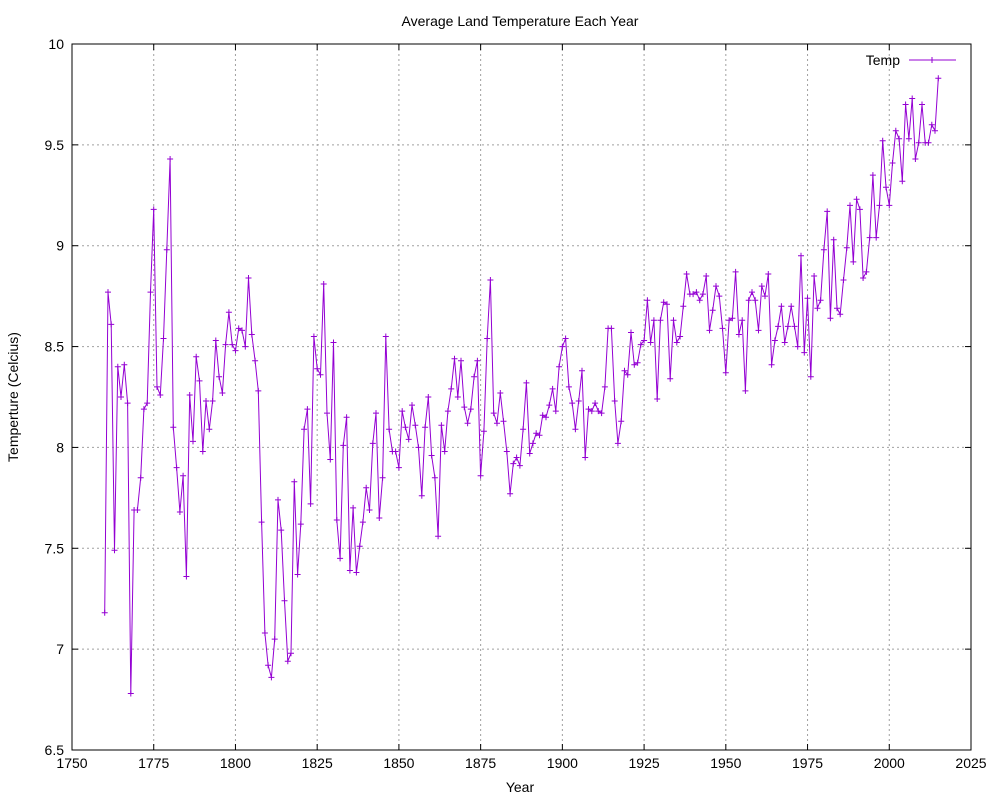 Image resolution: width=1000 pixels, height=800 pixels. What do you see at coordinates (317, 763) in the screenshot?
I see `x-tick-label: 1825` at bounding box center [317, 763].